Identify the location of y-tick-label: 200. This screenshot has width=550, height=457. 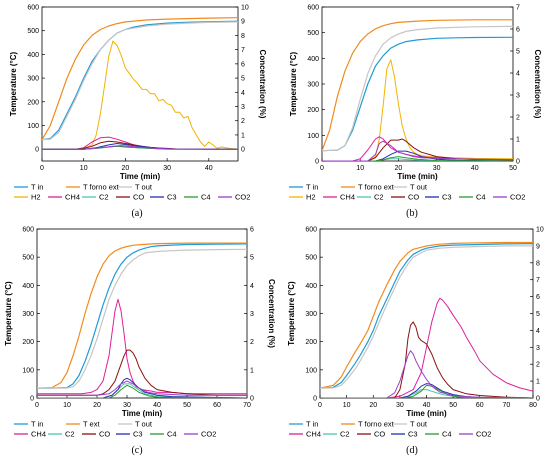
(28, 342).